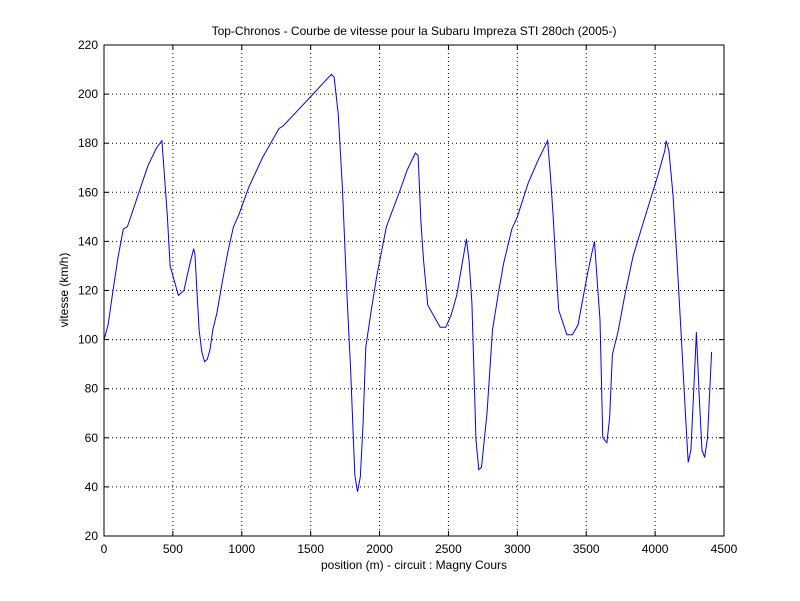  Describe the element at coordinates (448, 549) in the screenshot. I see `x-tick-label: 2500` at that location.